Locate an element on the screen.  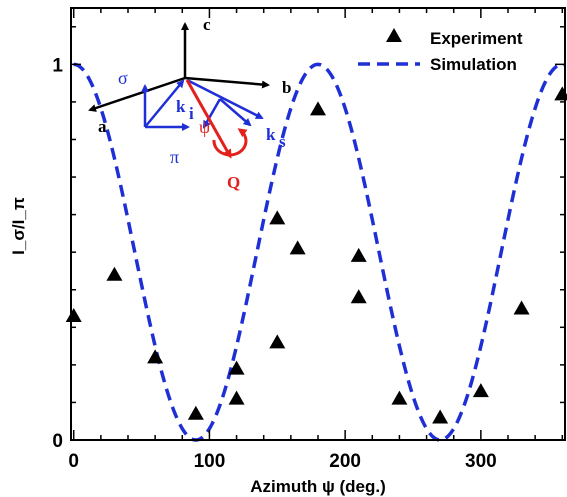
ki-vector-arrow is located at coordinates (164, 103).